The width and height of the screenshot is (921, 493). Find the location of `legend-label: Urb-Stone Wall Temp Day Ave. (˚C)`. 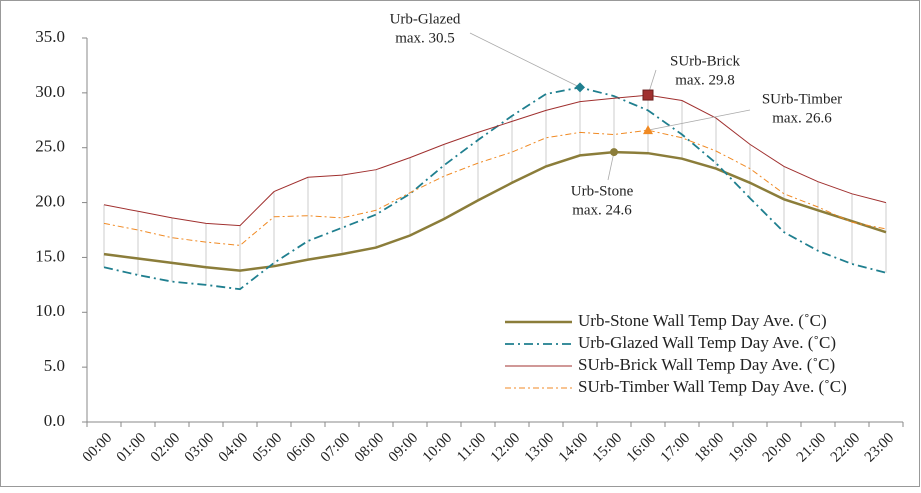

legend-label: Urb-Stone Wall Temp Day Ave. (˚C) is located at coordinates (702, 320).